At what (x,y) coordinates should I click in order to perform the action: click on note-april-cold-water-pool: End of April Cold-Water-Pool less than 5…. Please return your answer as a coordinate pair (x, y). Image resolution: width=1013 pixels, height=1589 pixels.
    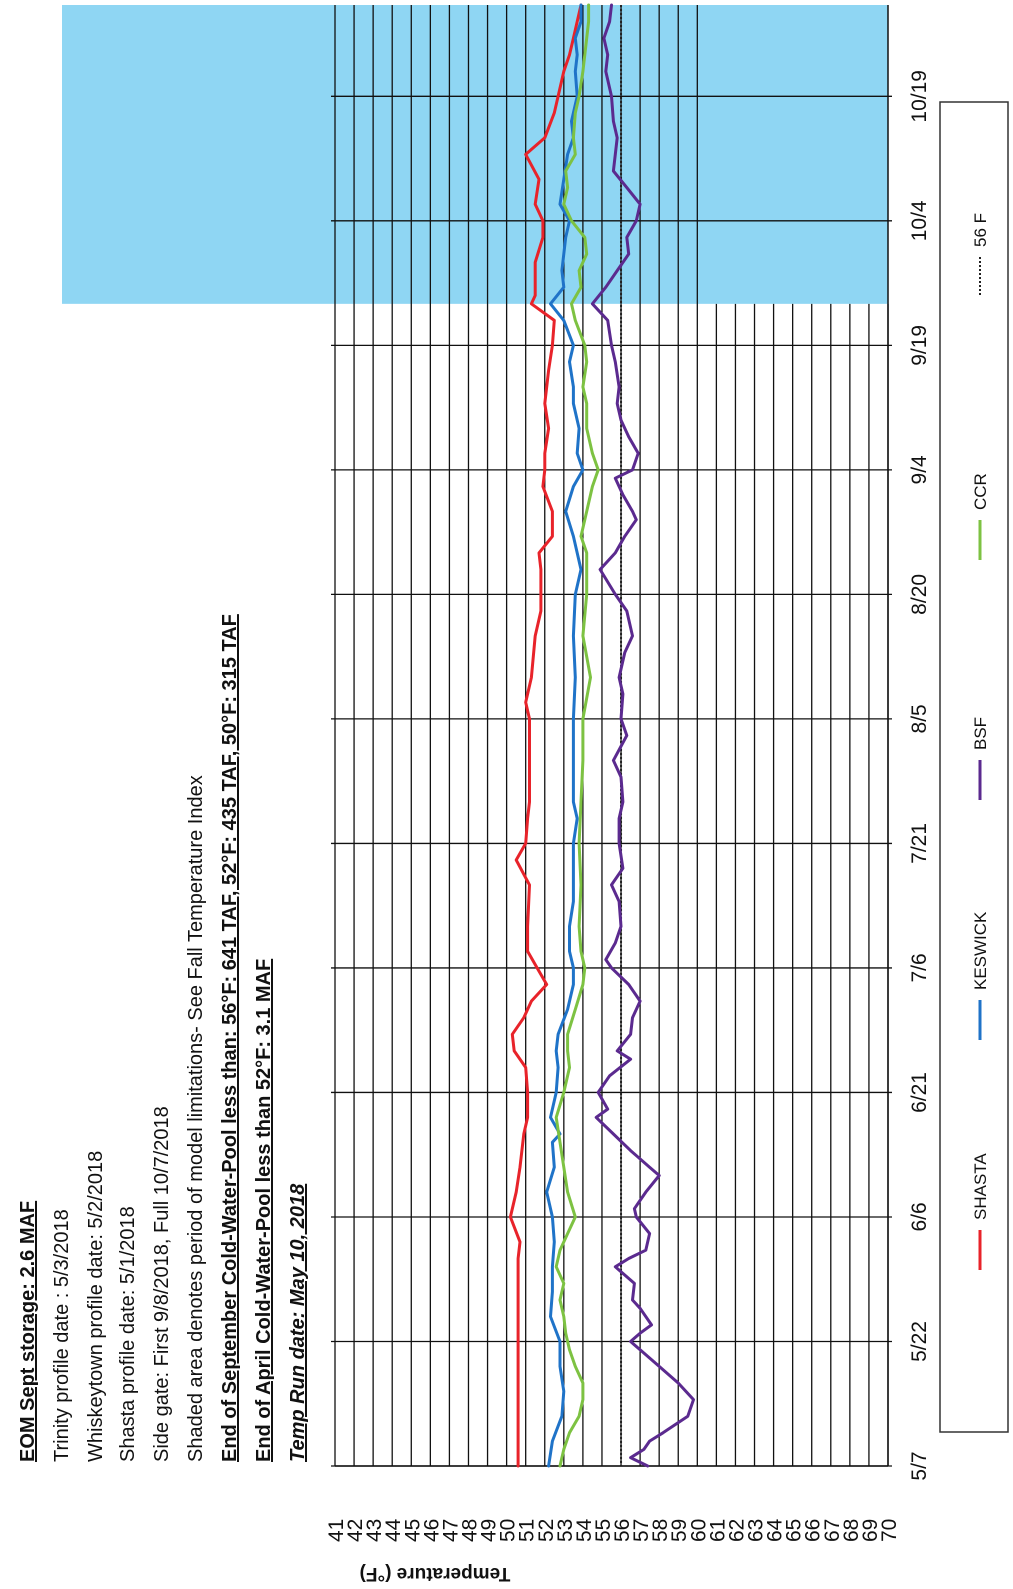
    Looking at the image, I should click on (264, 1210).